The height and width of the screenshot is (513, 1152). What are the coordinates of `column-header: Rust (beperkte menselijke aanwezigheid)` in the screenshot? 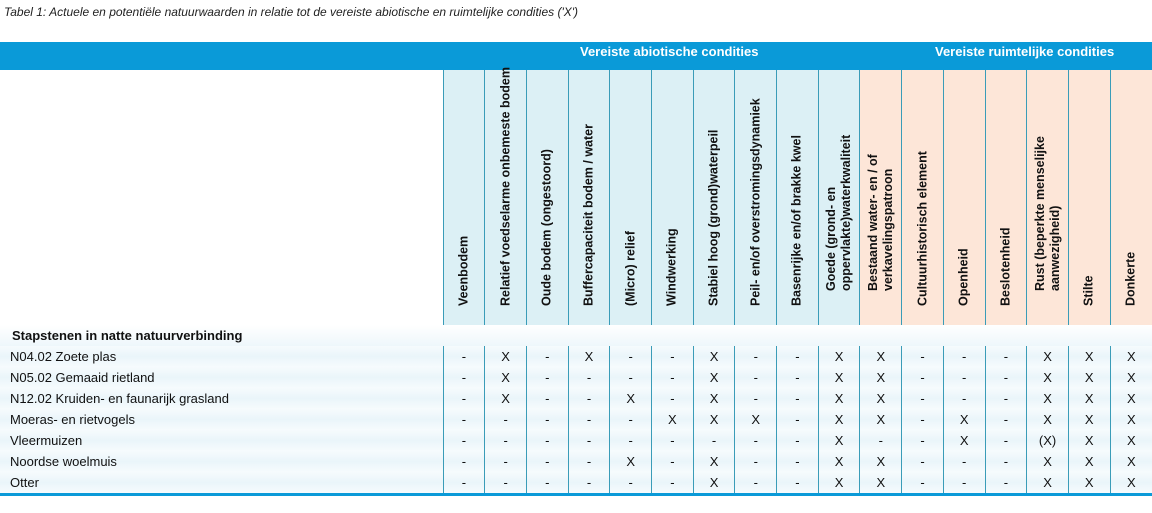 It's located at (1047, 197).